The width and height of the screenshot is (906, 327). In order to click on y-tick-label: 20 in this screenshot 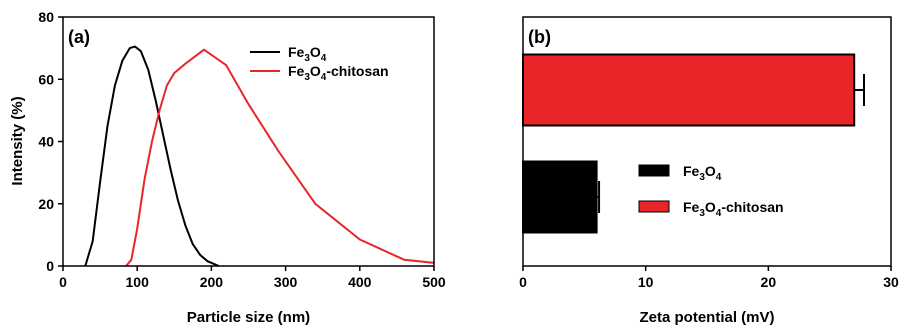, I will do `click(46, 204)`.